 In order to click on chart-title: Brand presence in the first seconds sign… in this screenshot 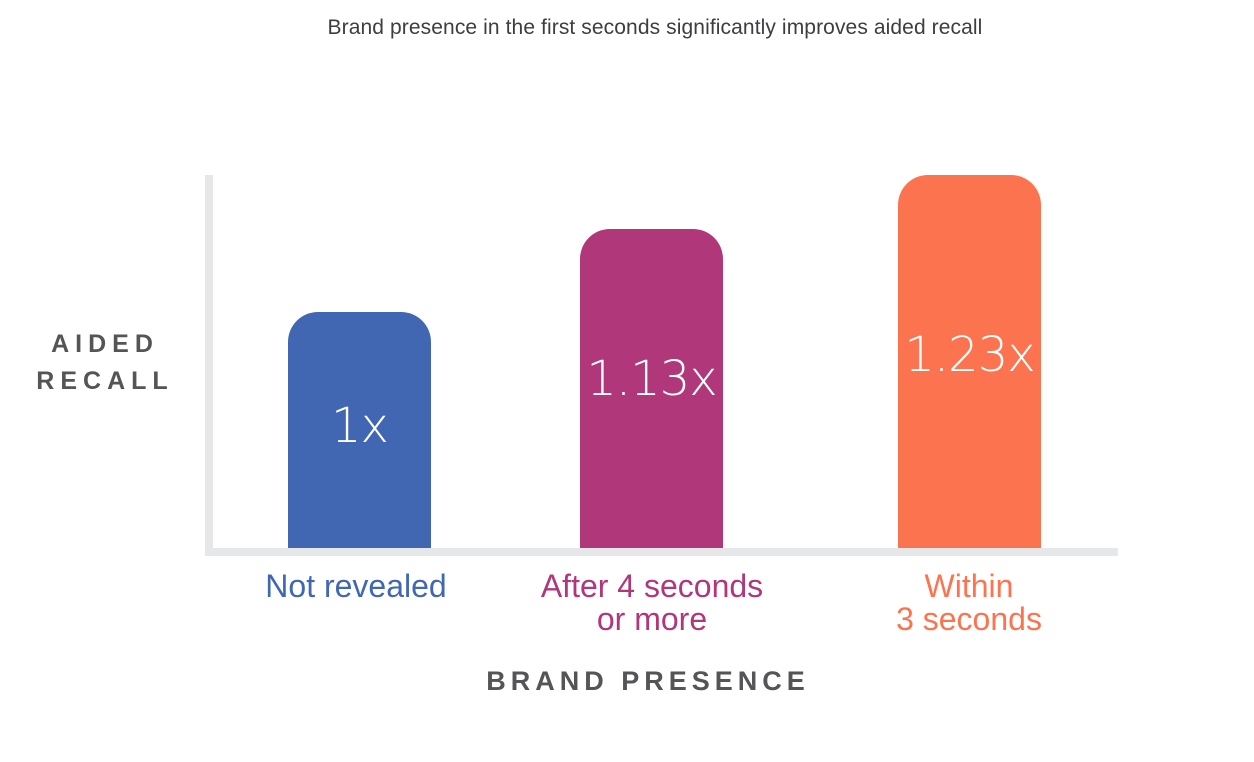, I will do `click(655, 27)`.